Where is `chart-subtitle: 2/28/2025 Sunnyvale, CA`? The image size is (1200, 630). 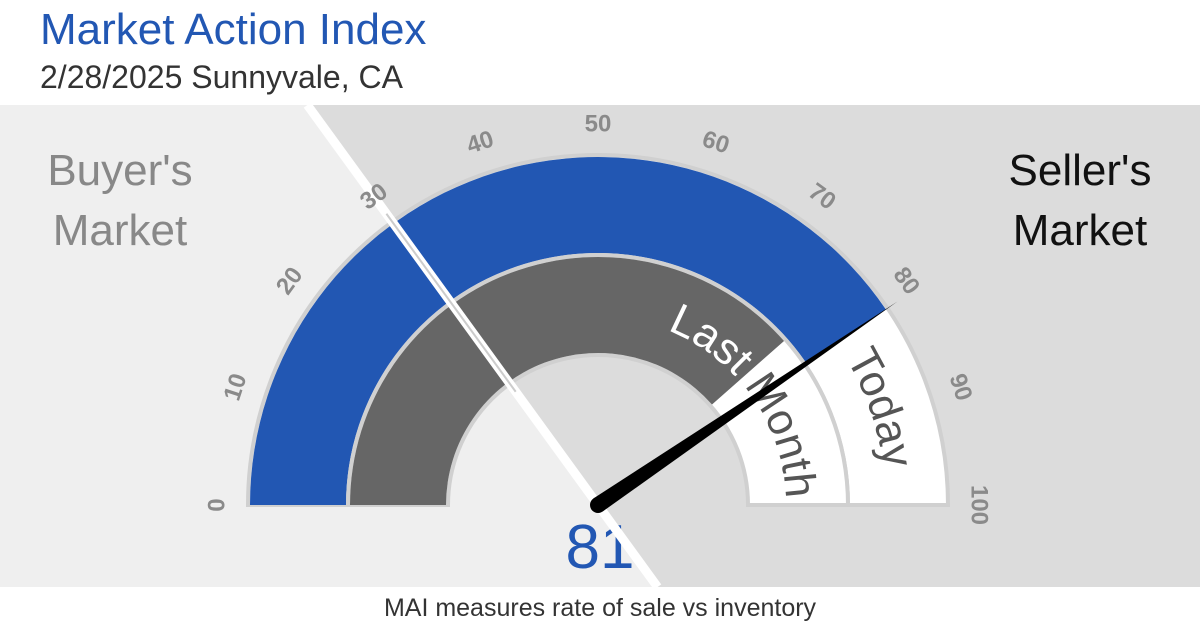
chart-subtitle: 2/28/2025 Sunnyvale, CA is located at coordinates (222, 77).